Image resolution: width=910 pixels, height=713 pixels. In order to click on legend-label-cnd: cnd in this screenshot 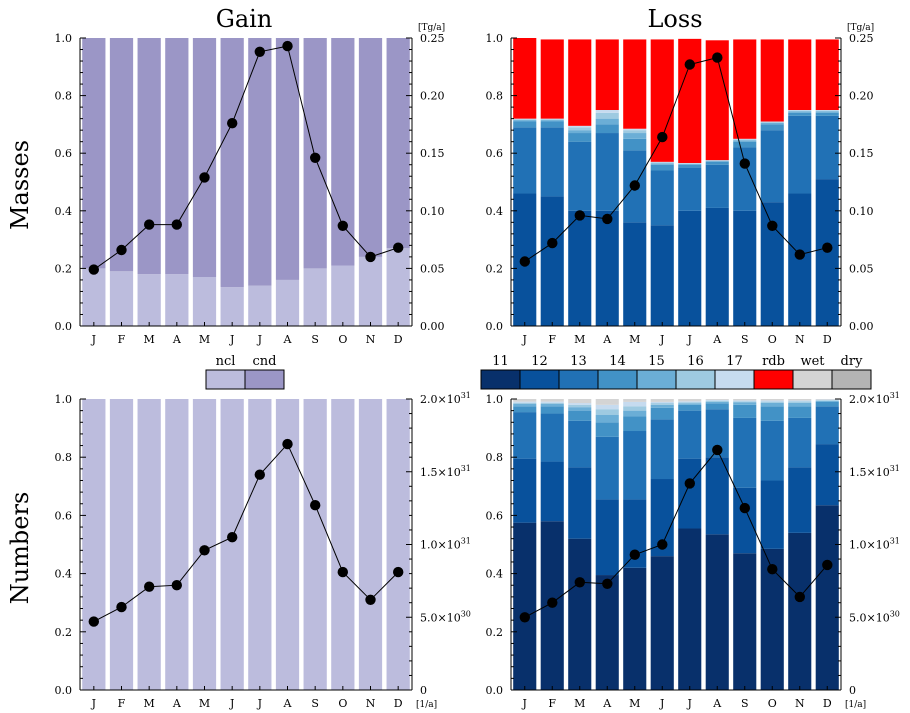, I will do `click(265, 361)`.